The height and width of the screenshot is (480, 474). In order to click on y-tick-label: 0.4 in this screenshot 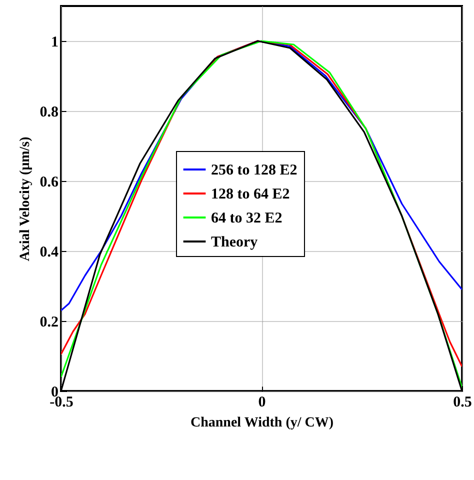, I will do `click(49, 252)`.